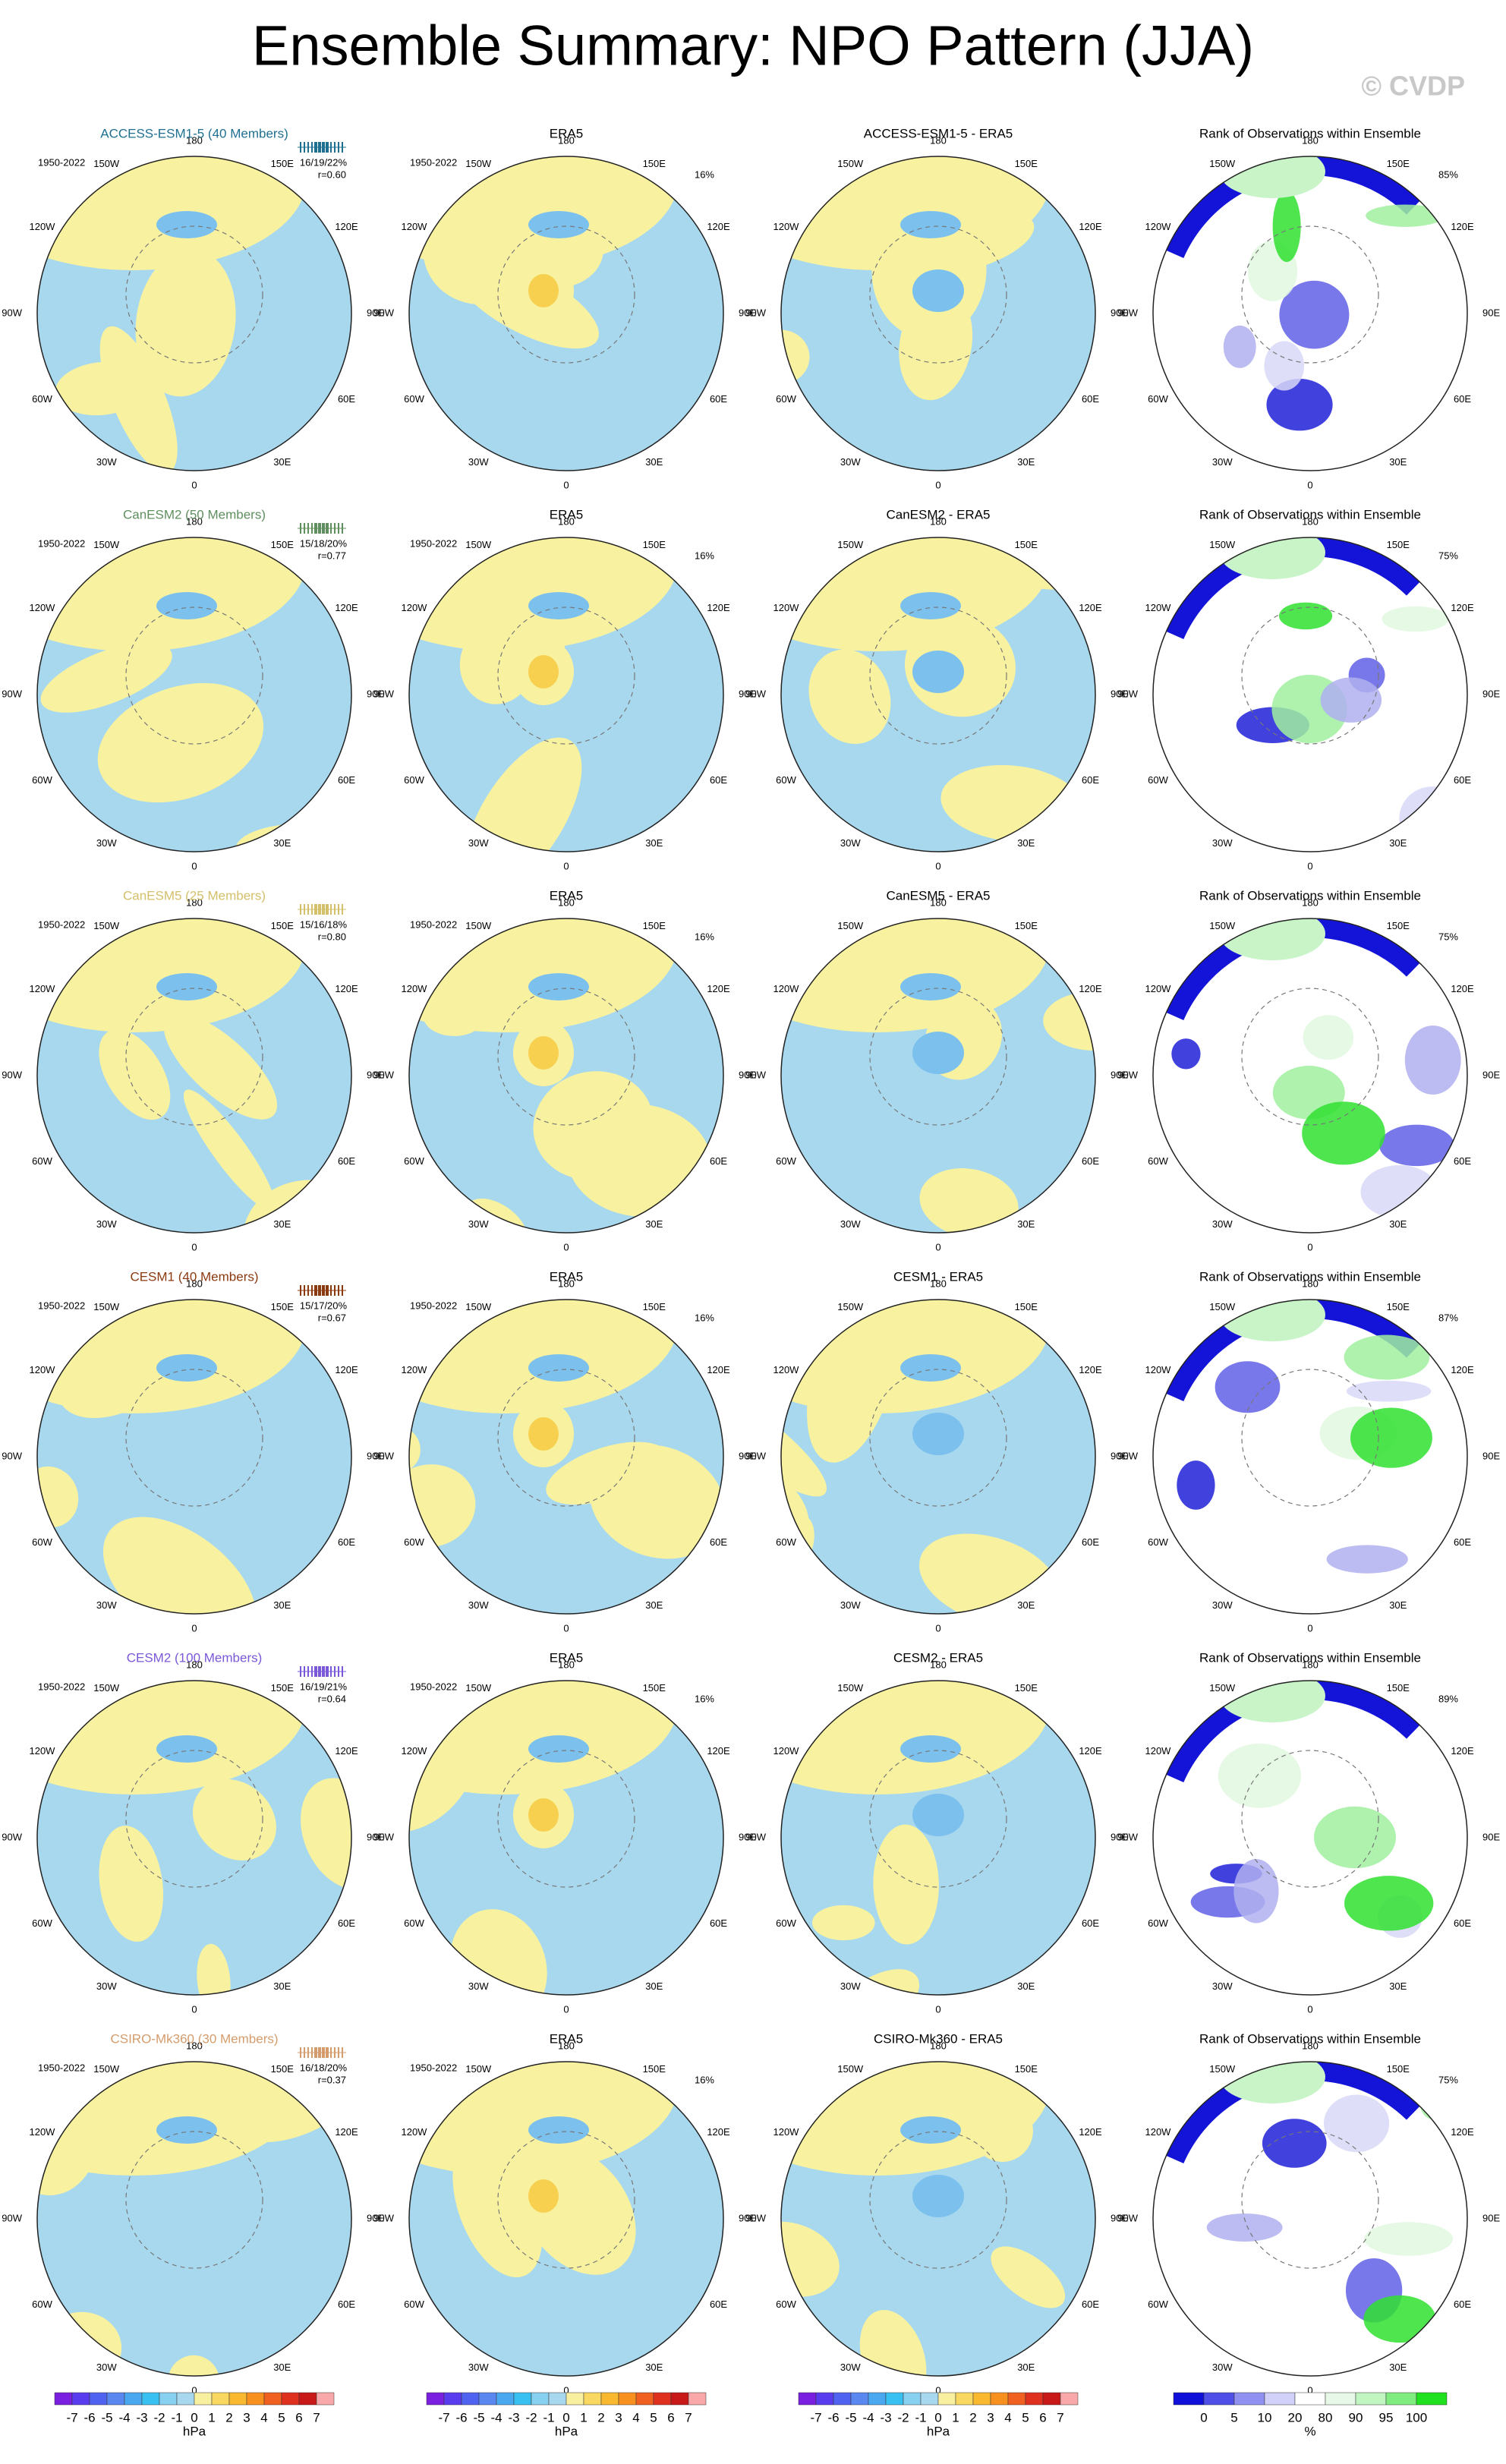  What do you see at coordinates (850, 2417) in the screenshot?
I see `colorbar-label: -5` at bounding box center [850, 2417].